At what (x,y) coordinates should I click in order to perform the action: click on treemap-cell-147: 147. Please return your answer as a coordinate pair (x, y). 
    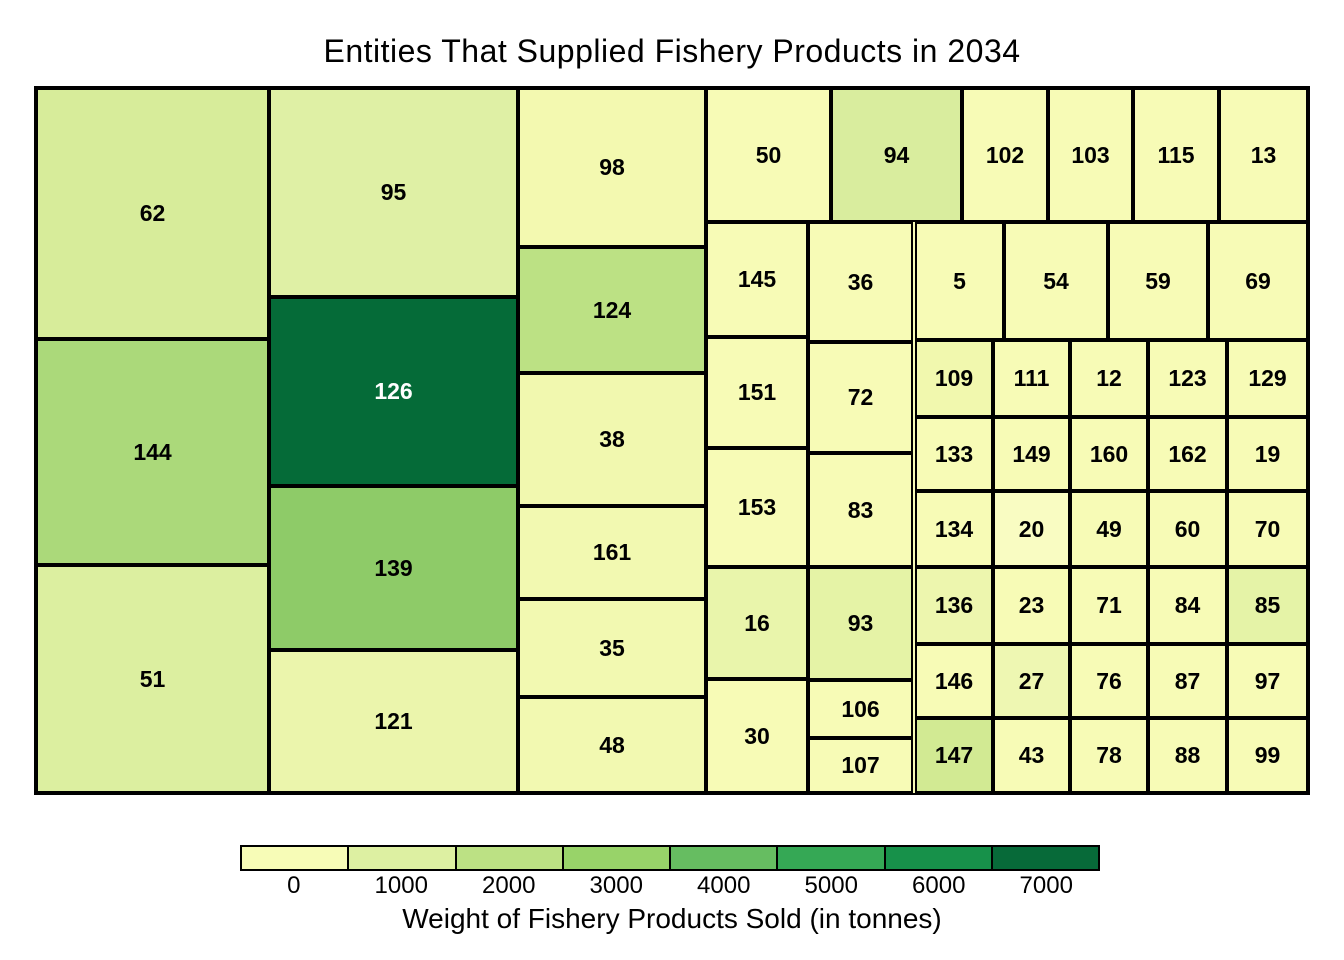
    Looking at the image, I should click on (954, 755).